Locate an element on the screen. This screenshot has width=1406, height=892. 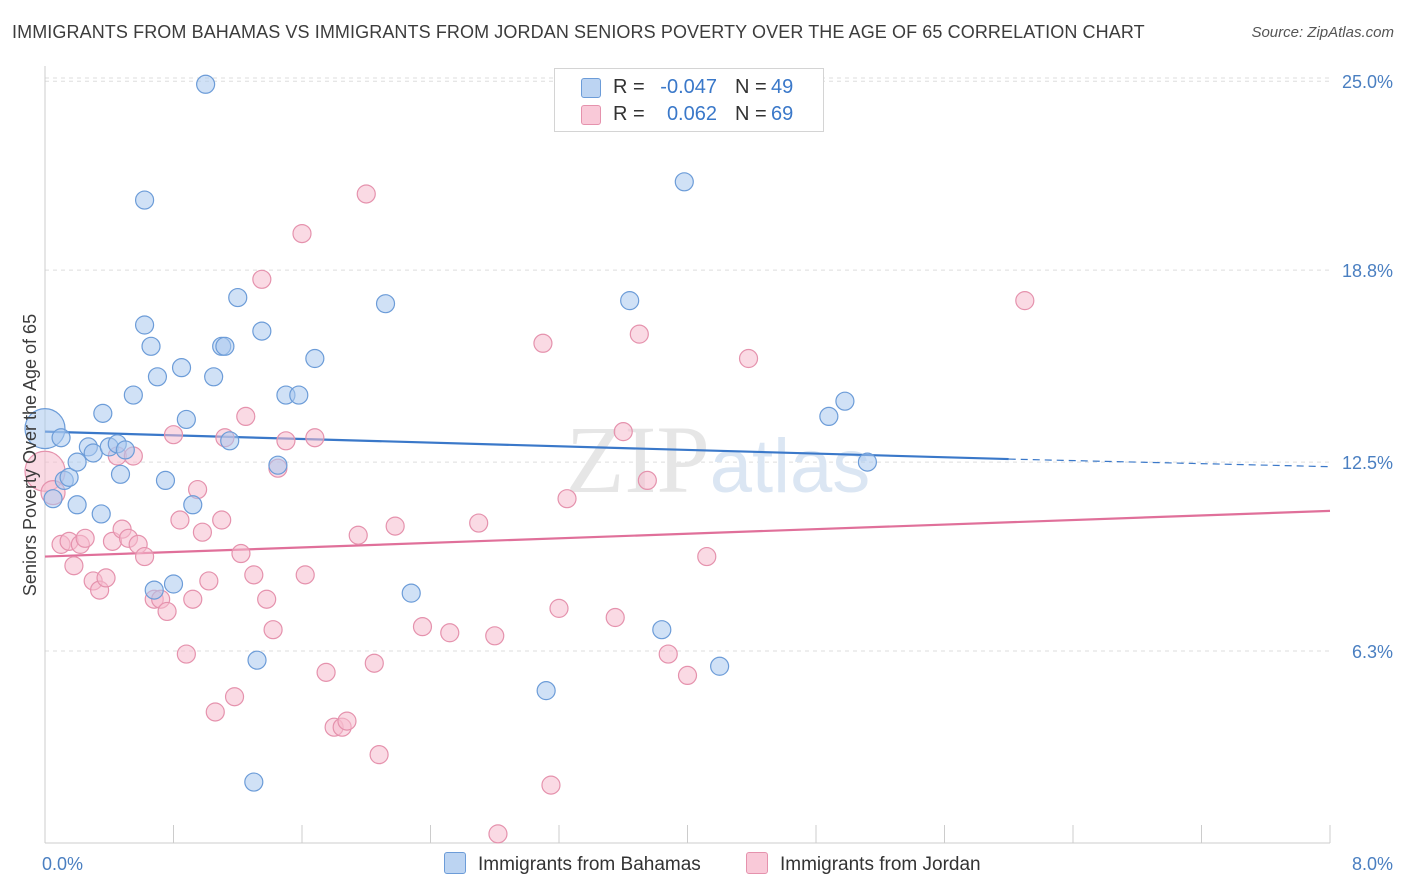
y-tick-label: 12.5% is located at coordinates (1367, 463).